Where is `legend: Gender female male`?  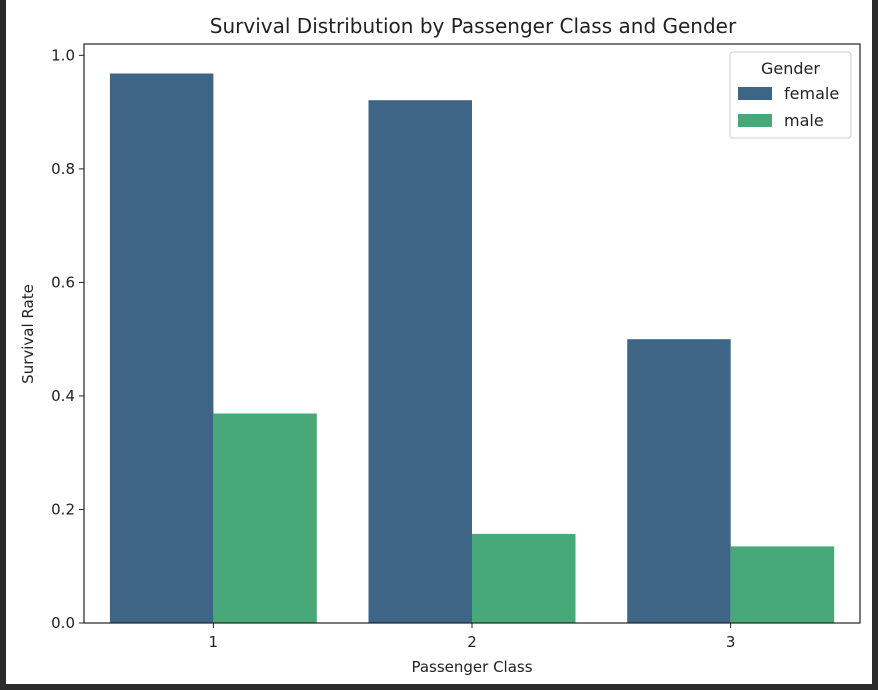 legend: Gender female male is located at coordinates (790, 95).